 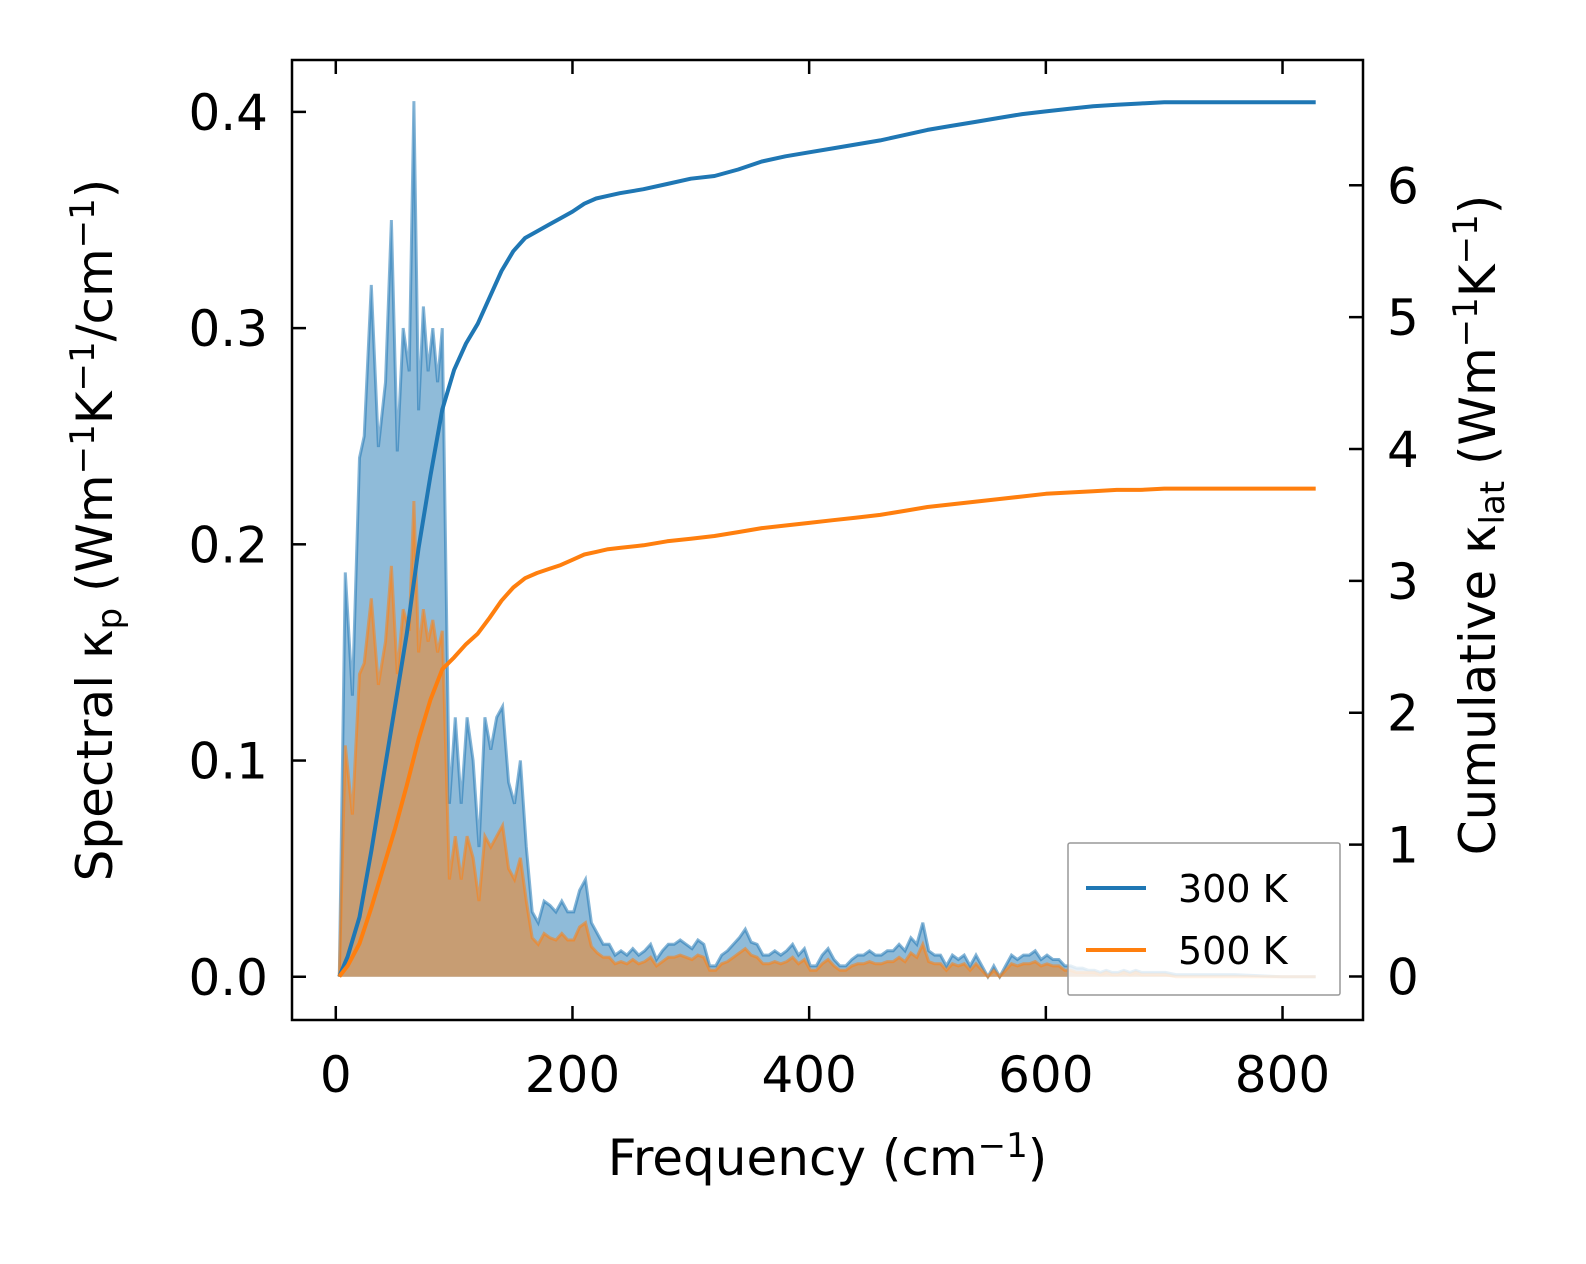 I want to click on y-right-tick-label: 0, so click(x=1403, y=977).